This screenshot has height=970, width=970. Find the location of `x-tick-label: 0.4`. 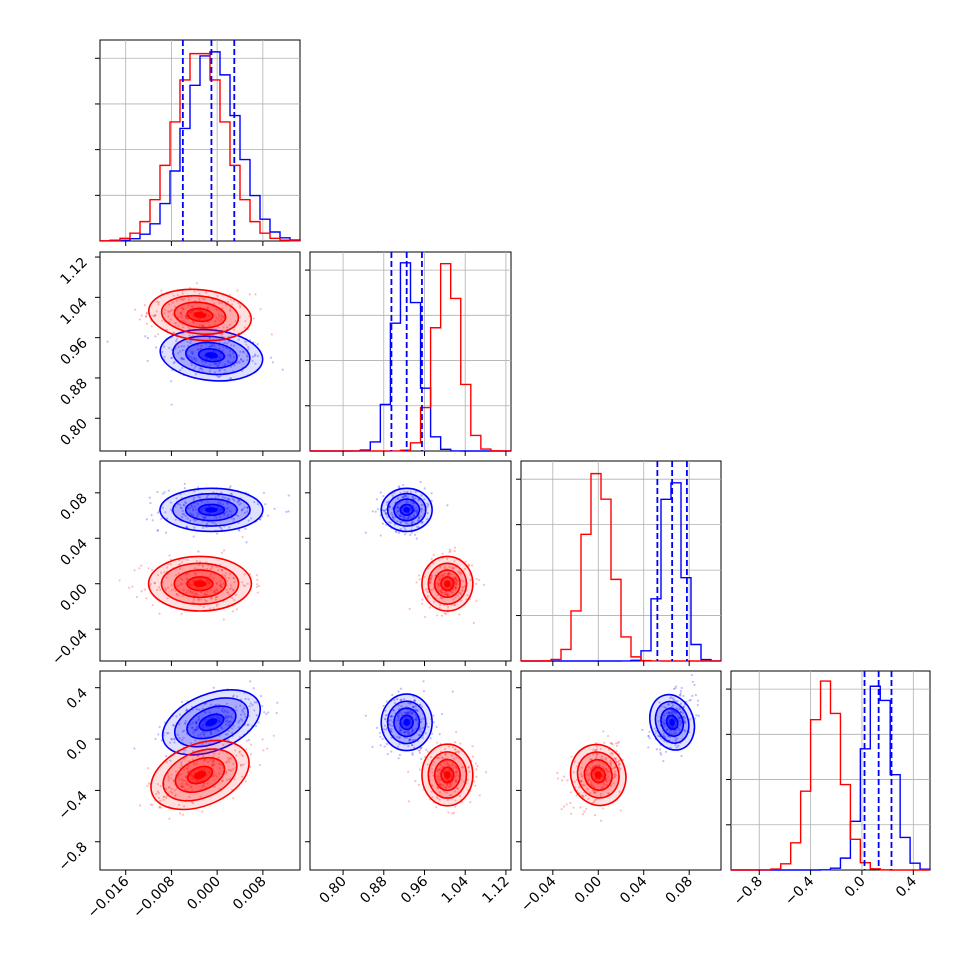

x-tick-label: 0.4 is located at coordinates (906, 886).